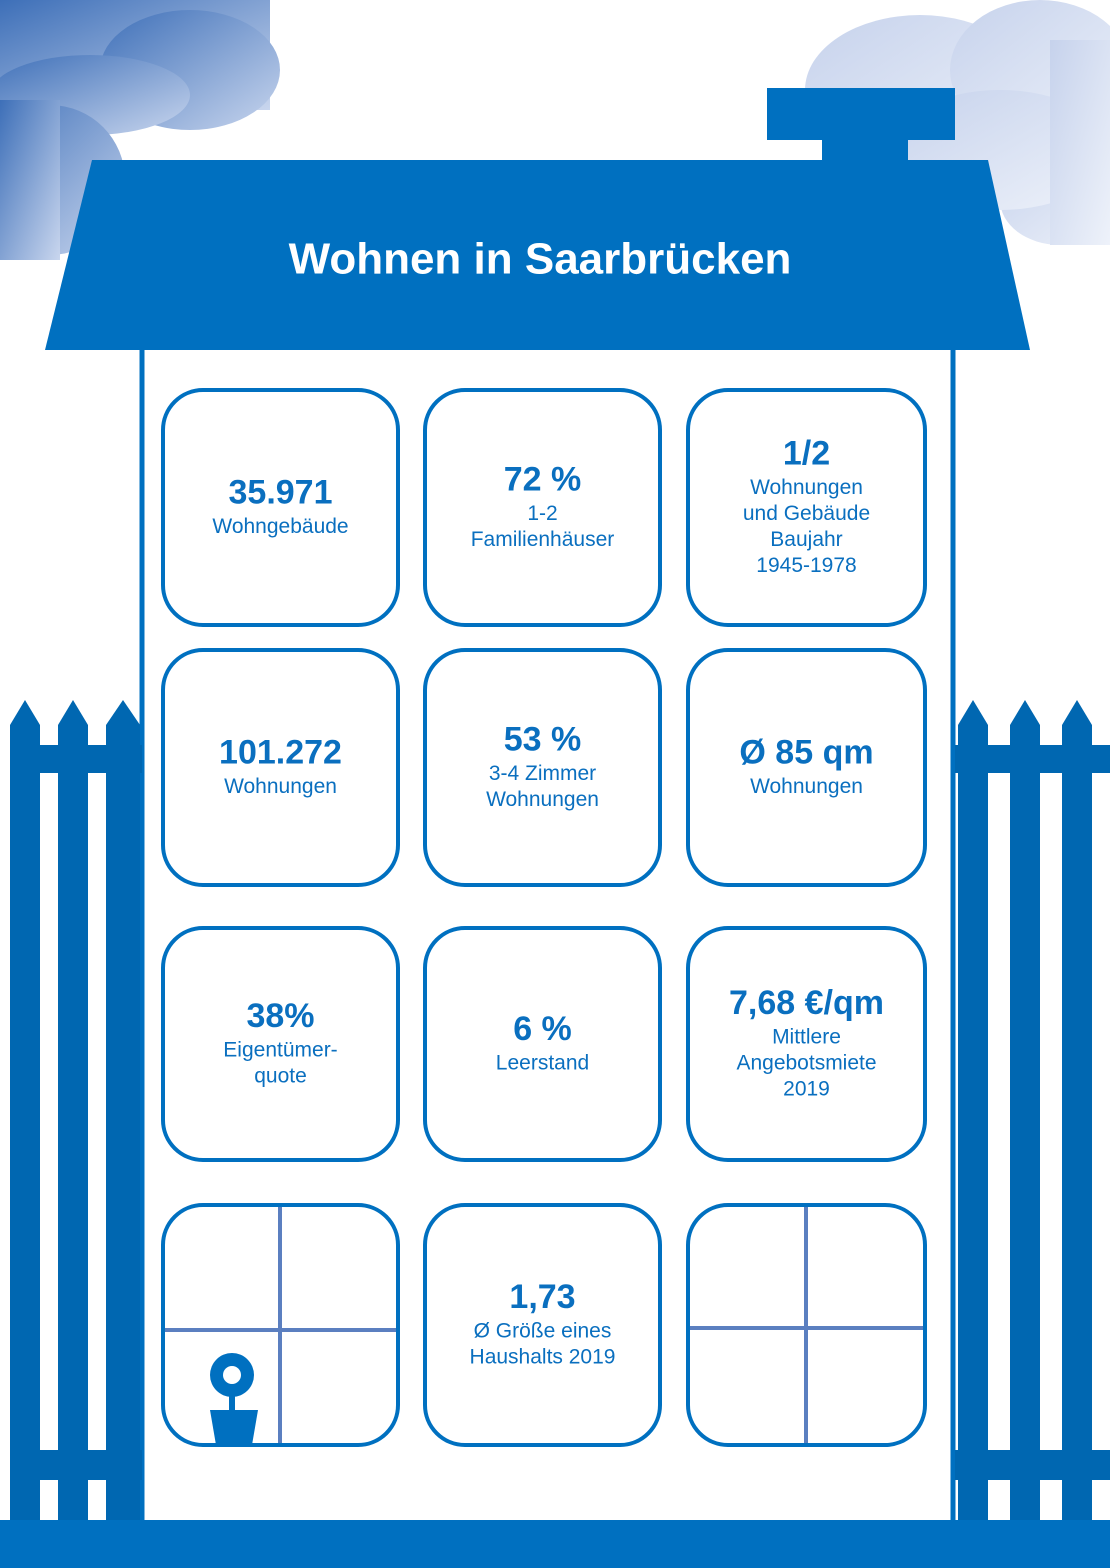 The width and height of the screenshot is (1110, 1568). What do you see at coordinates (806, 1089) in the screenshot?
I see `tile-label: 2019` at bounding box center [806, 1089].